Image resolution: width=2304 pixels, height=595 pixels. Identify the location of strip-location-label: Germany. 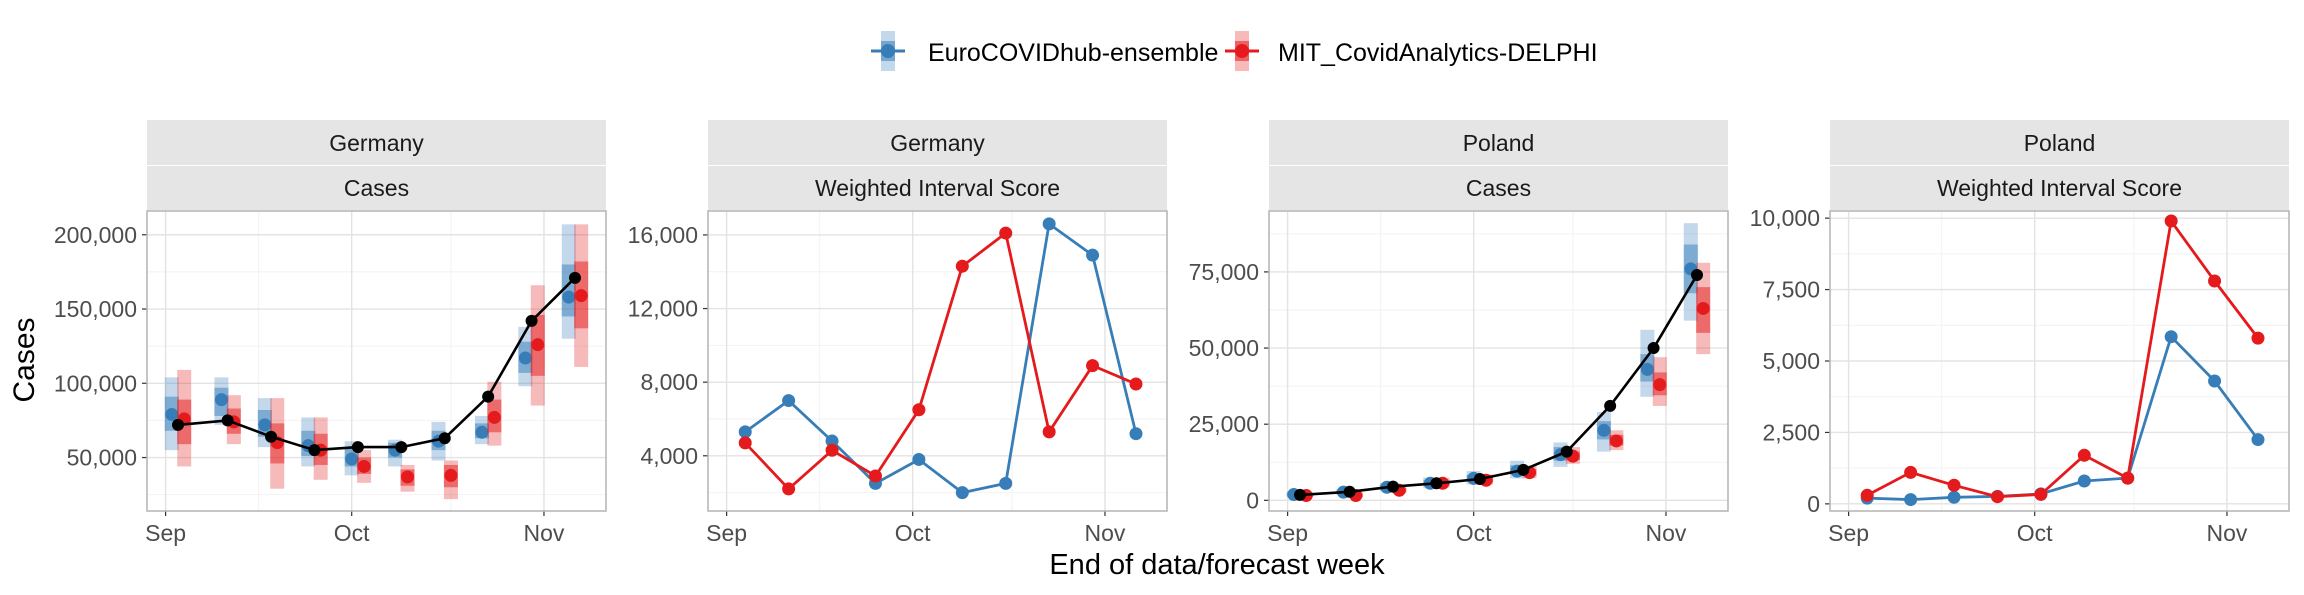
(376, 143).